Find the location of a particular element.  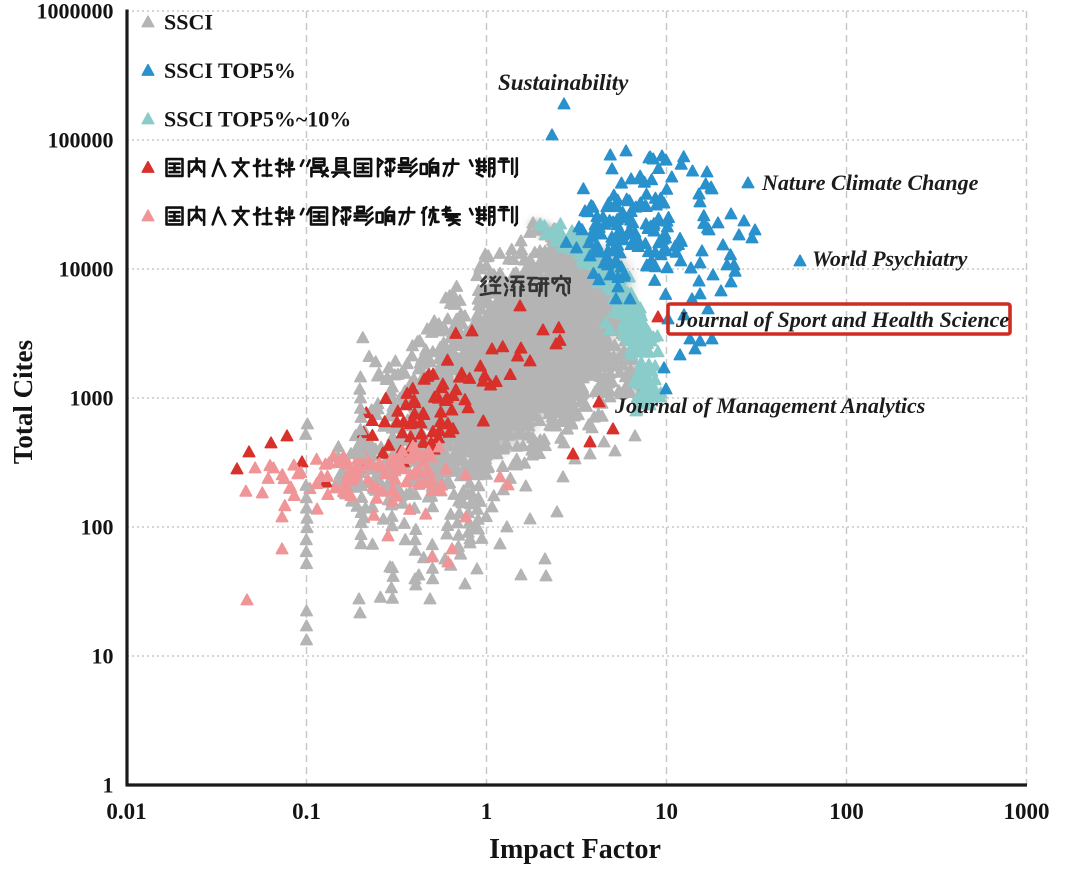

svg-text: World Psychiatry is located at coordinates (890, 258).